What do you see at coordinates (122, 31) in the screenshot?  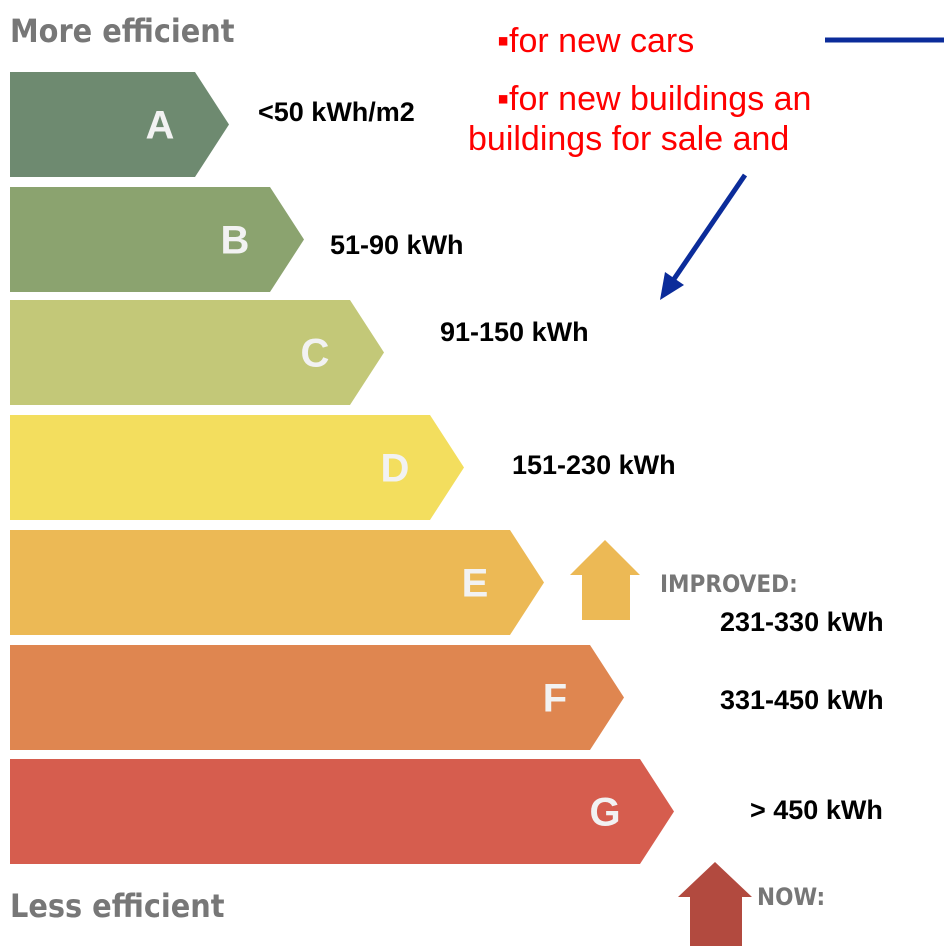 I see `top-label: More efficient` at bounding box center [122, 31].